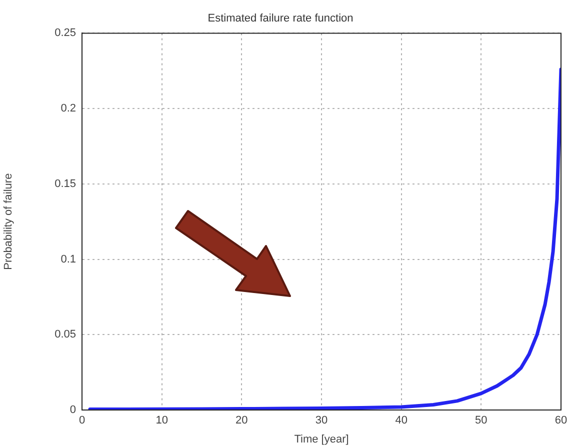  Describe the element at coordinates (321, 439) in the screenshot. I see `x-axis-title: Time [year]` at that location.